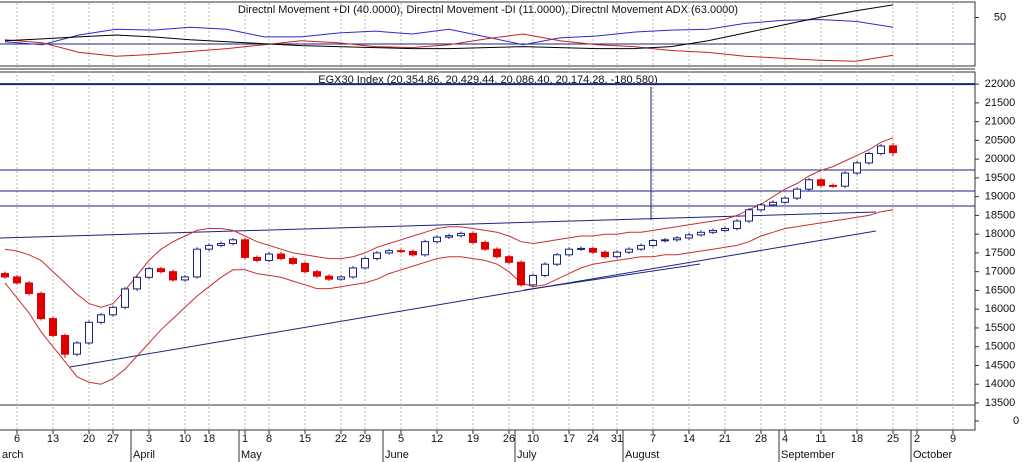 The image size is (1024, 462). What do you see at coordinates (53, 439) in the screenshot?
I see `x-tick-label: 13` at bounding box center [53, 439].